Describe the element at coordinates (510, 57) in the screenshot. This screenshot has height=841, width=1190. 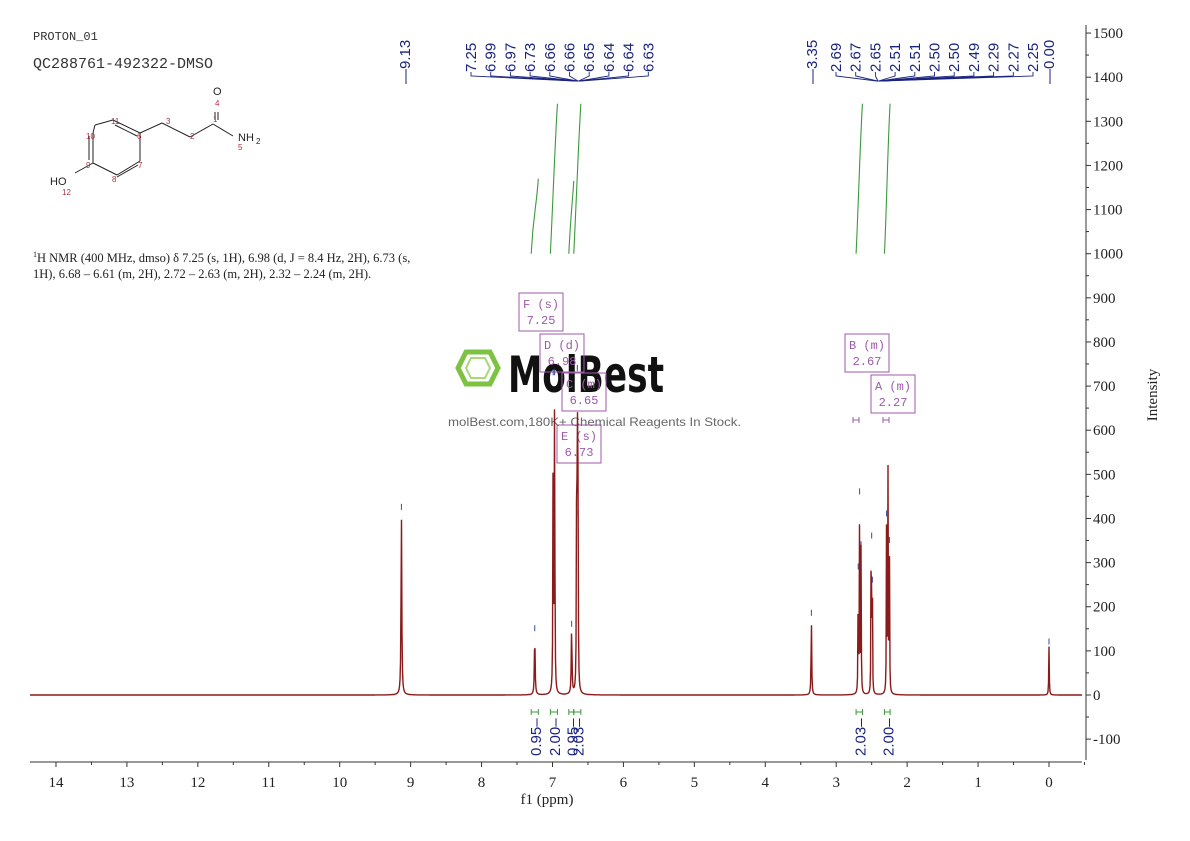
I see `peak-shift-label: 6.97` at that location.